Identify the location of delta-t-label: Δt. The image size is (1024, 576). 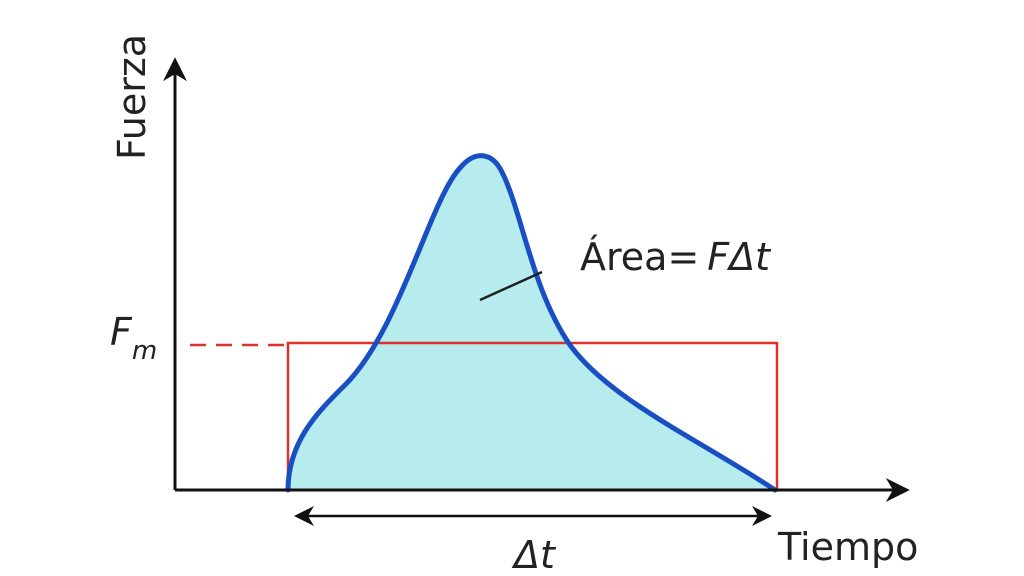
(534, 554).